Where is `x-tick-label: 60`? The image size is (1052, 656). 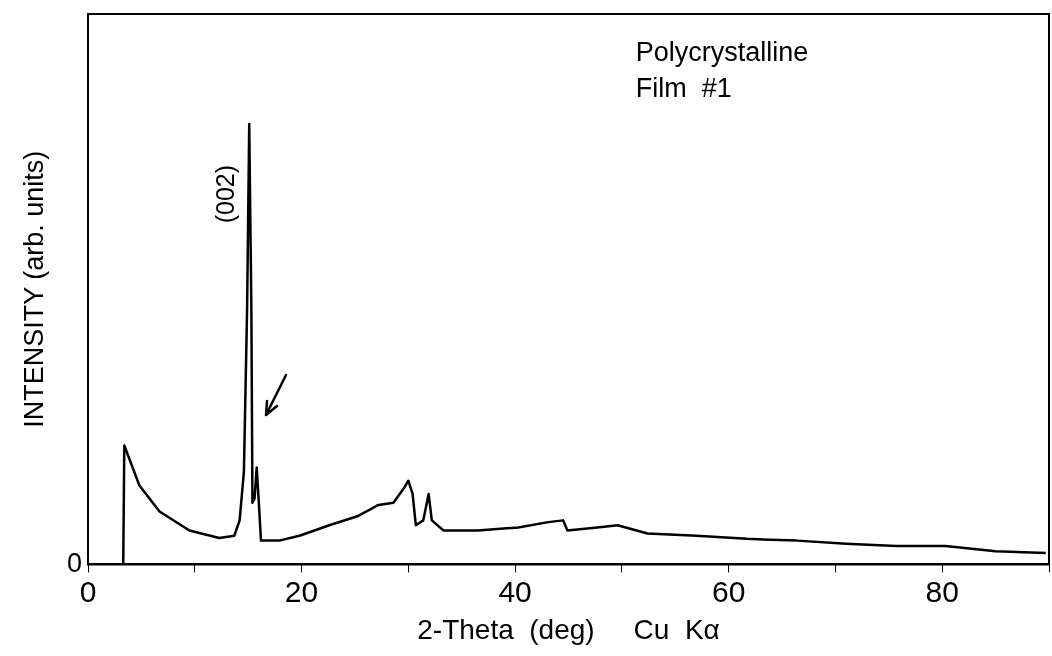
x-tick-label: 60 is located at coordinates (728, 591).